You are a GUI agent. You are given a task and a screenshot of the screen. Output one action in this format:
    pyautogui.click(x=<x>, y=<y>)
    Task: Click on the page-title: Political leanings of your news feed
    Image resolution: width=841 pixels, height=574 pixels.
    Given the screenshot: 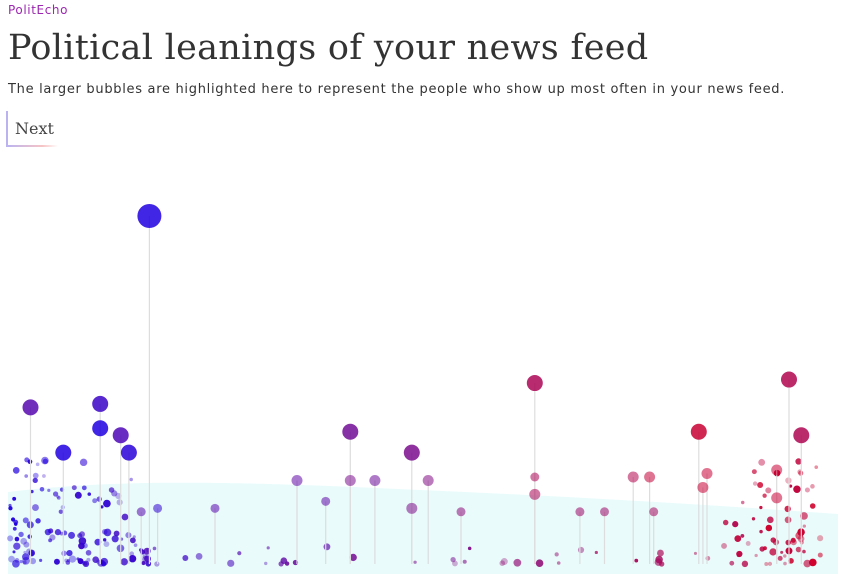 What is the action you would take?
    pyautogui.click(x=328, y=48)
    